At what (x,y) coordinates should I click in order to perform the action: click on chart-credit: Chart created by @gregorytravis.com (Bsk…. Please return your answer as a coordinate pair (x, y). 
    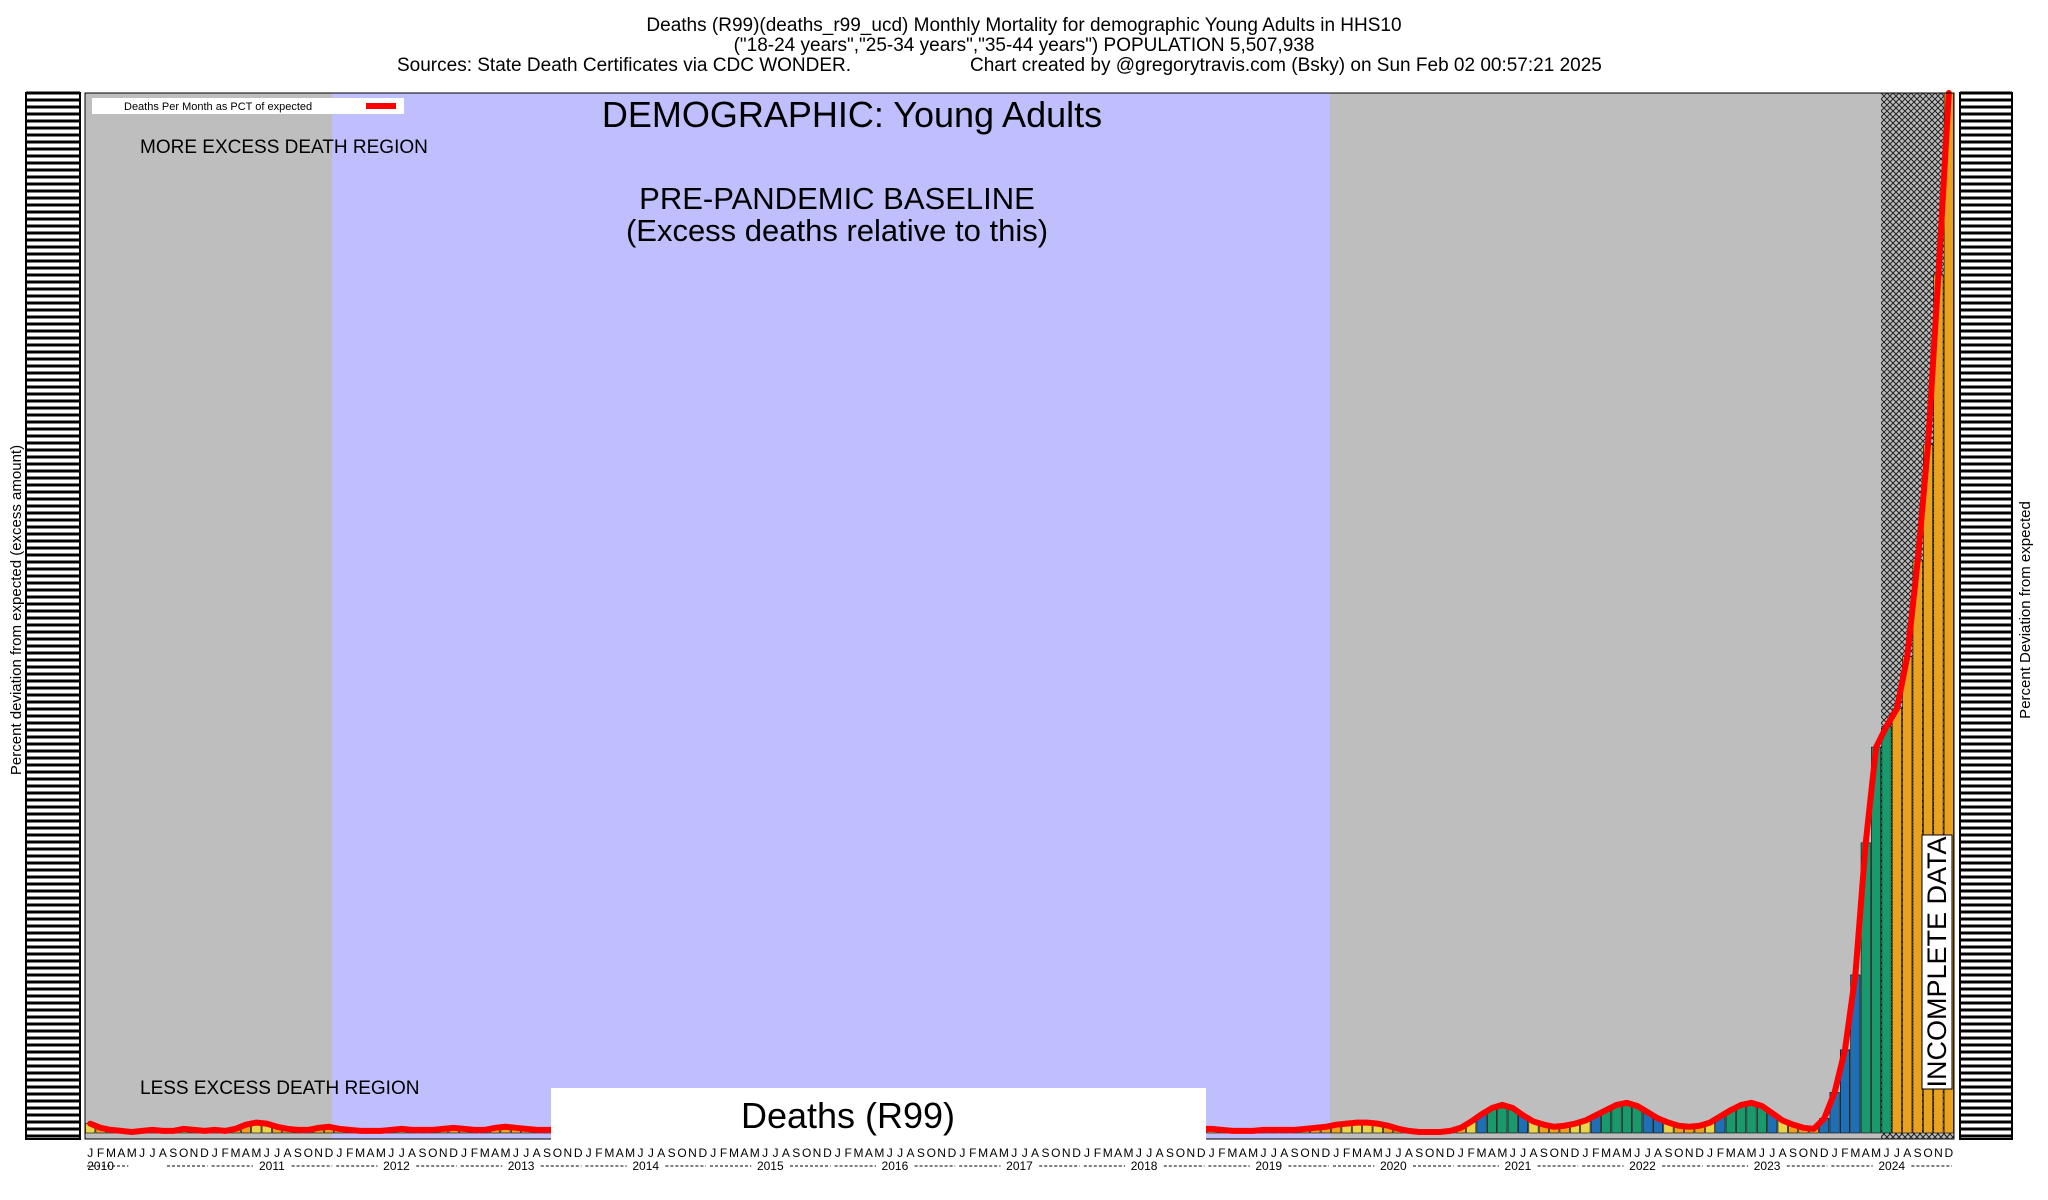
    Looking at the image, I should click on (1286, 65).